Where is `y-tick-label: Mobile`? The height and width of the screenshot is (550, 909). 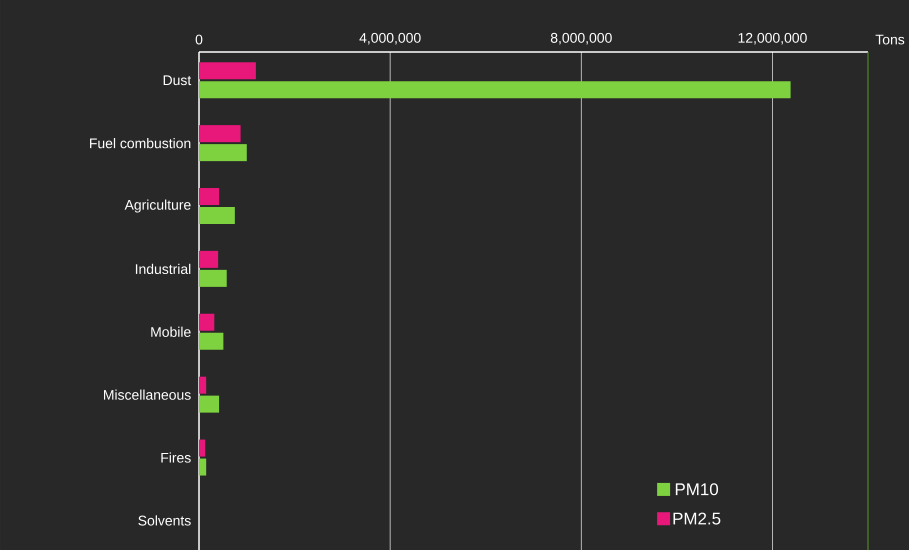
y-tick-label: Mobile is located at coordinates (171, 331).